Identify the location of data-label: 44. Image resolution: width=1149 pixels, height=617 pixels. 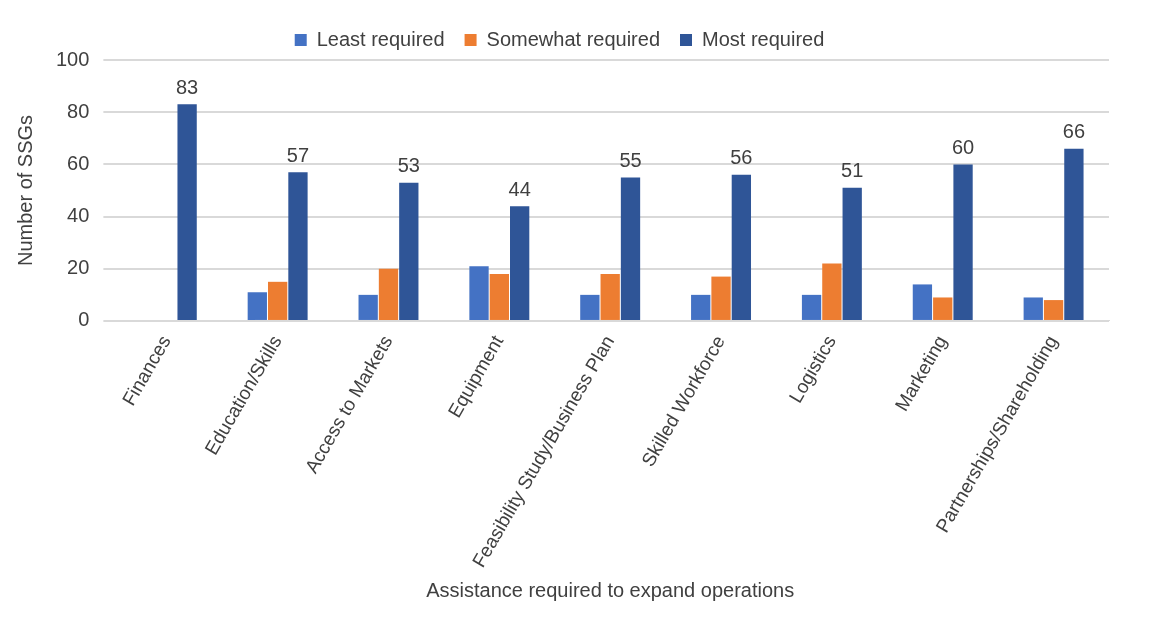
(519, 188).